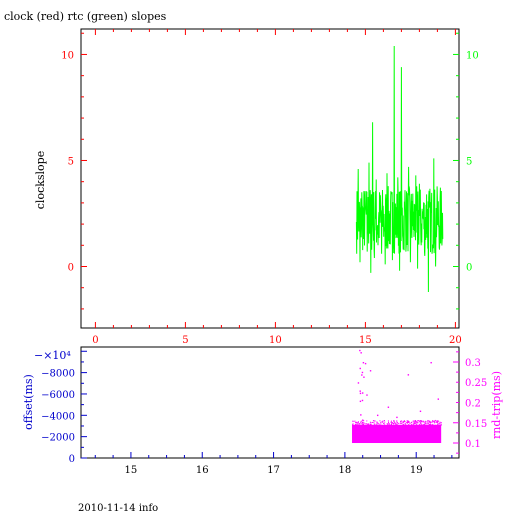  I want to click on offset-x-tick-label: 18, so click(345, 470).